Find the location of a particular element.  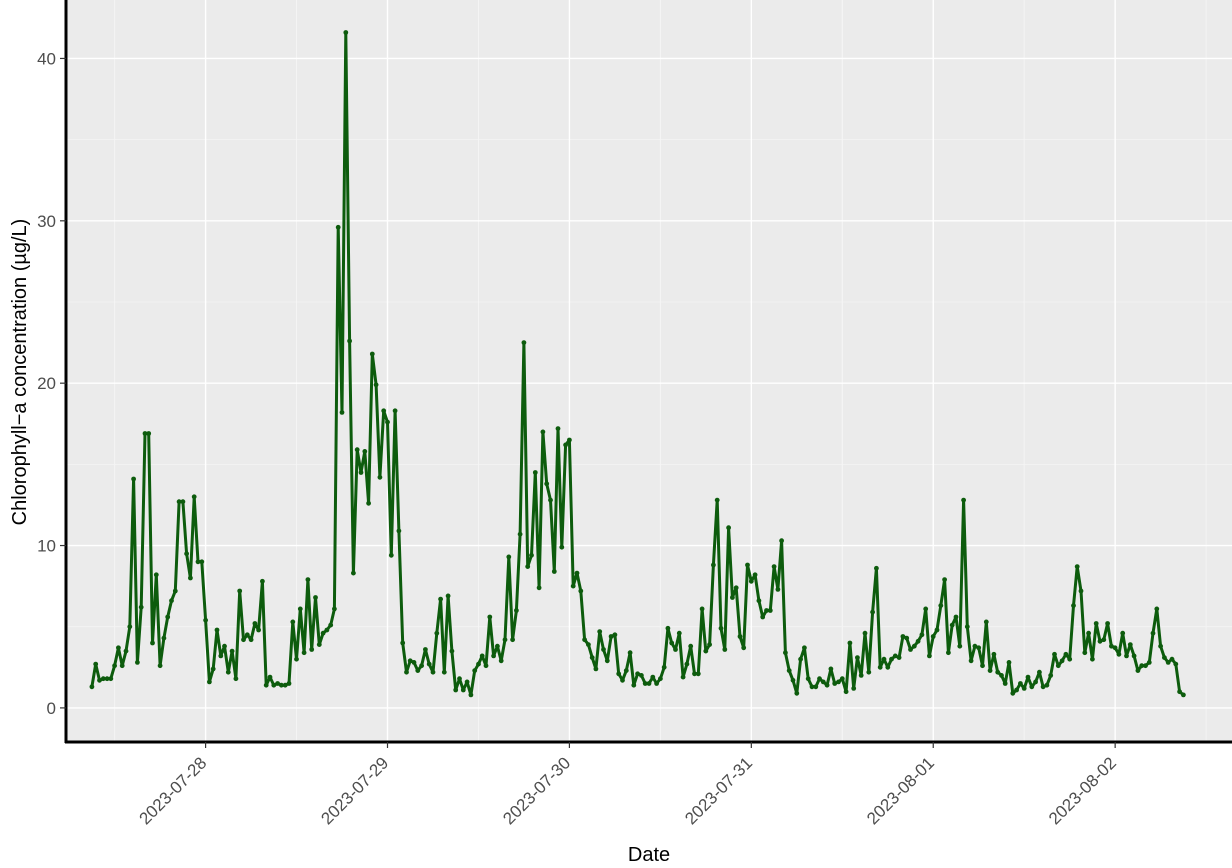

y-tick-label: 0 is located at coordinates (51, 708).